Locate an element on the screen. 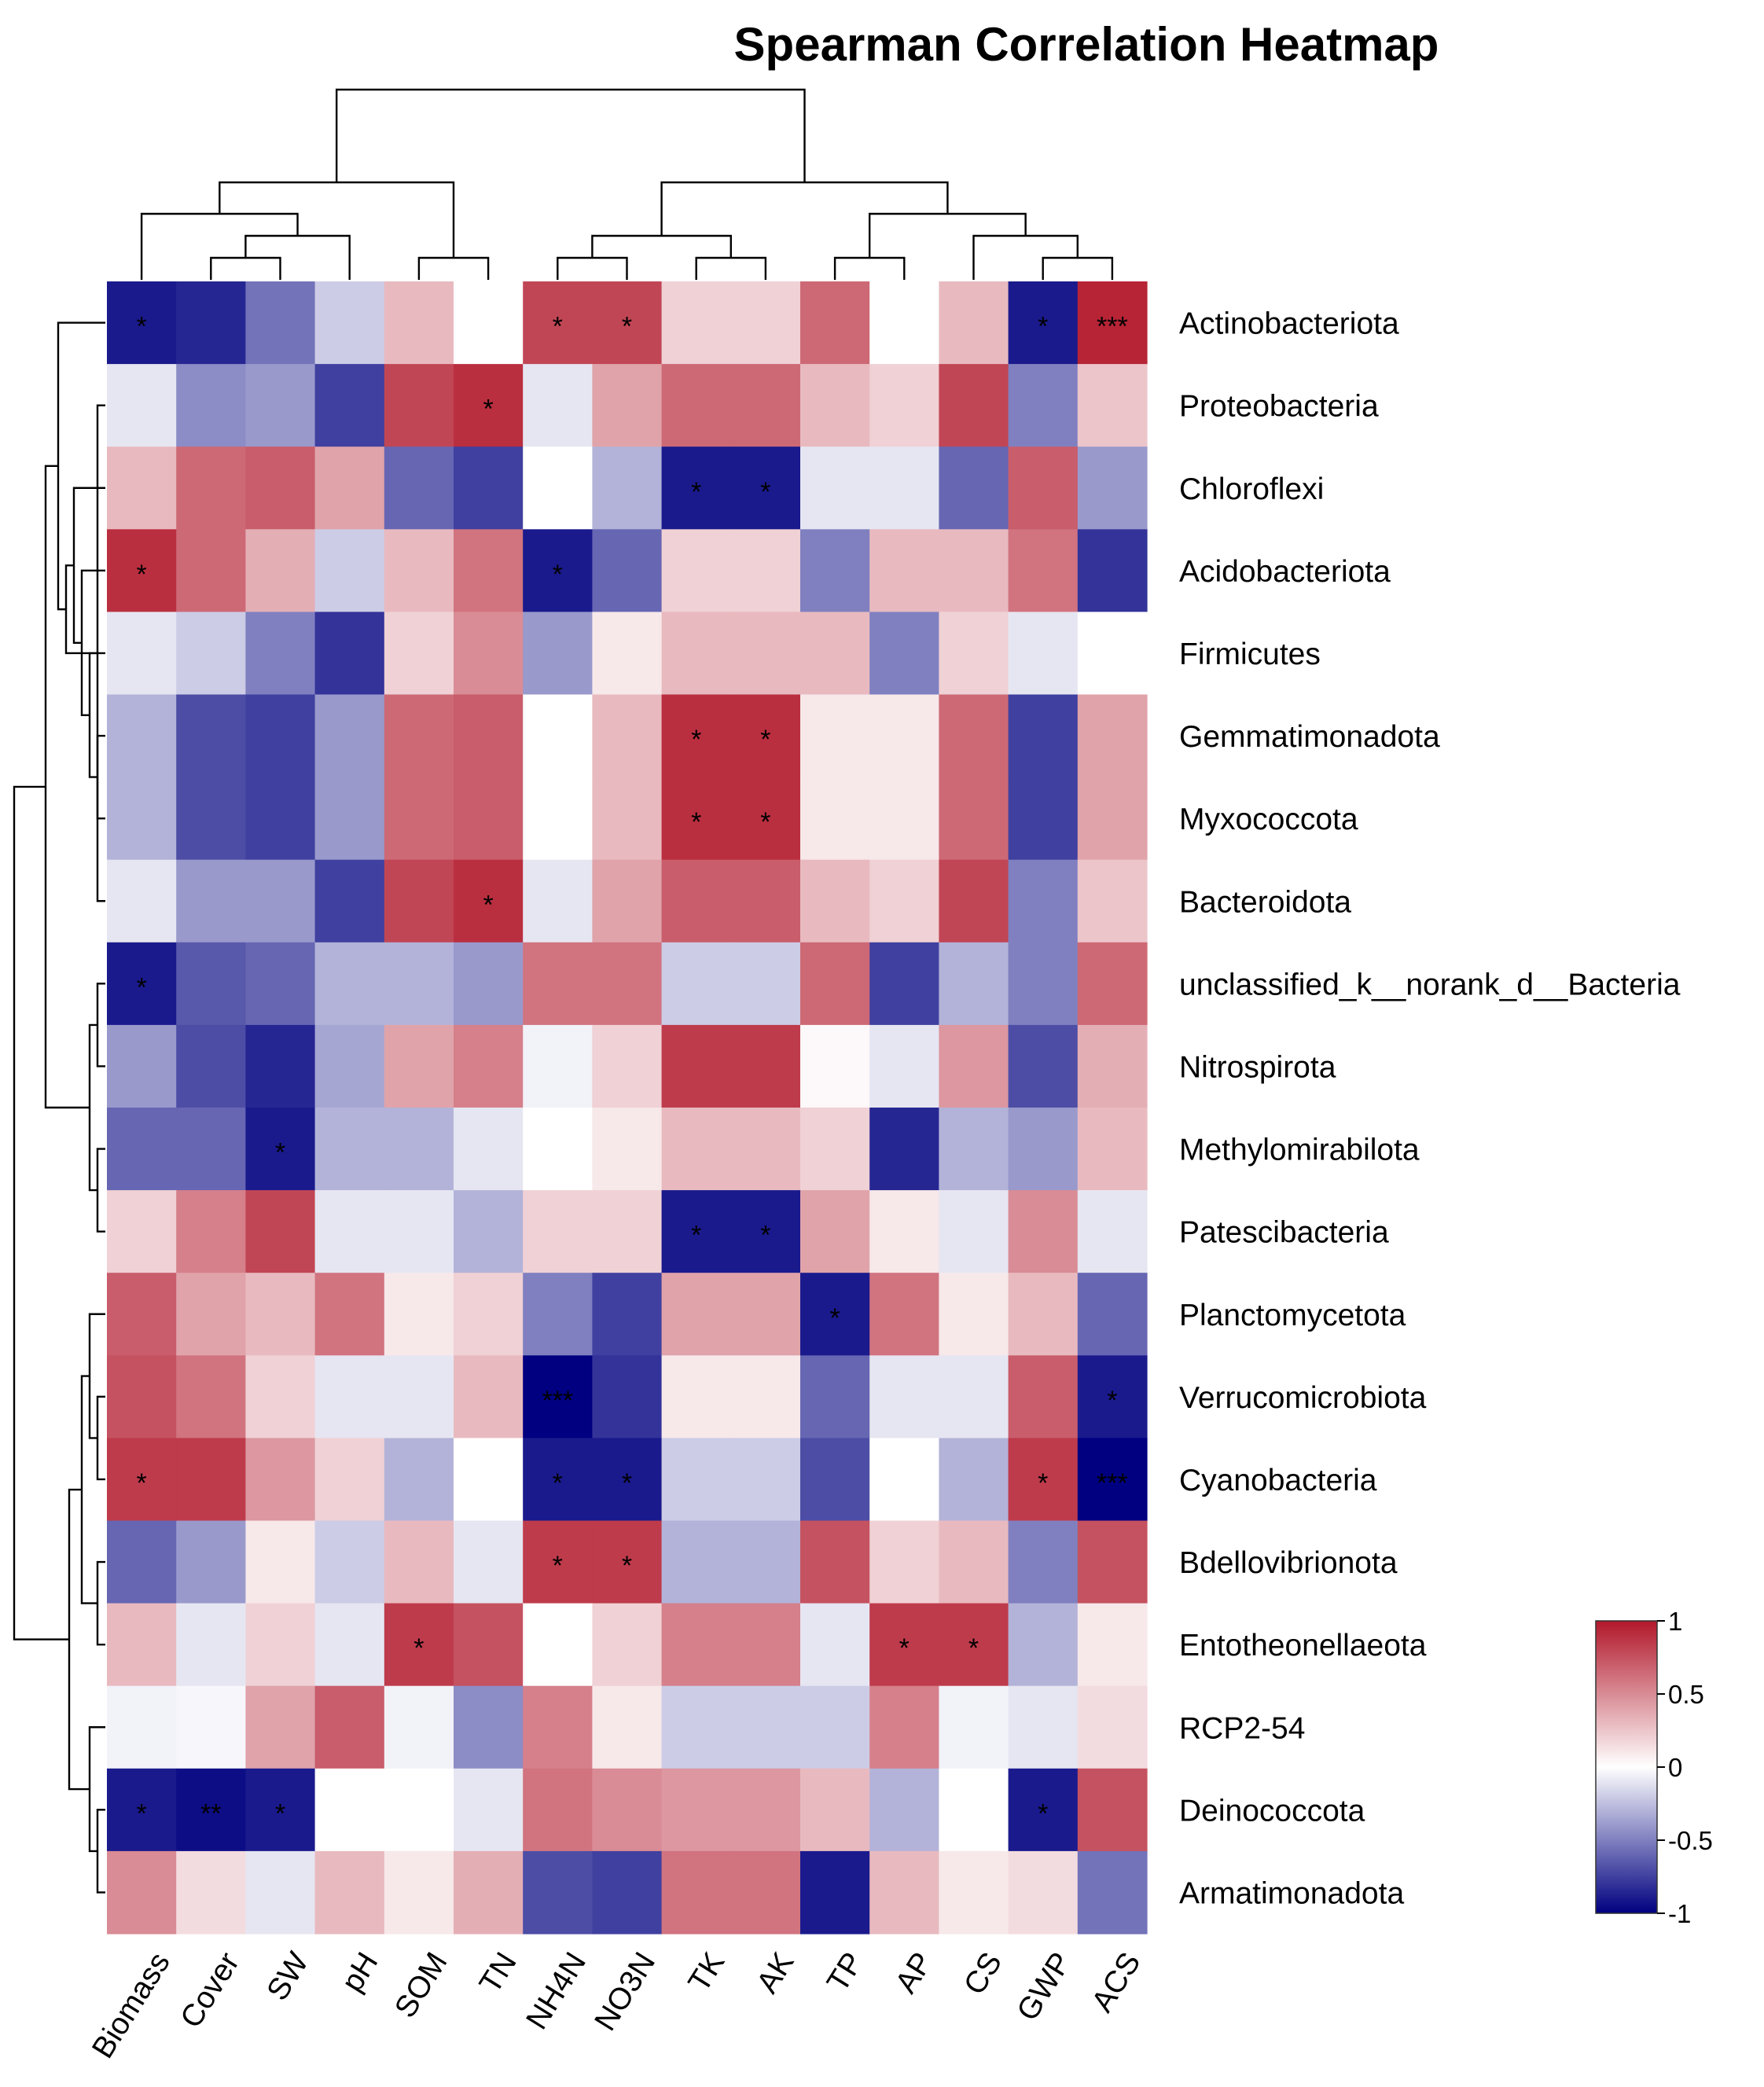  cell-cyanobacteria-acs is located at coordinates (1112, 1480).